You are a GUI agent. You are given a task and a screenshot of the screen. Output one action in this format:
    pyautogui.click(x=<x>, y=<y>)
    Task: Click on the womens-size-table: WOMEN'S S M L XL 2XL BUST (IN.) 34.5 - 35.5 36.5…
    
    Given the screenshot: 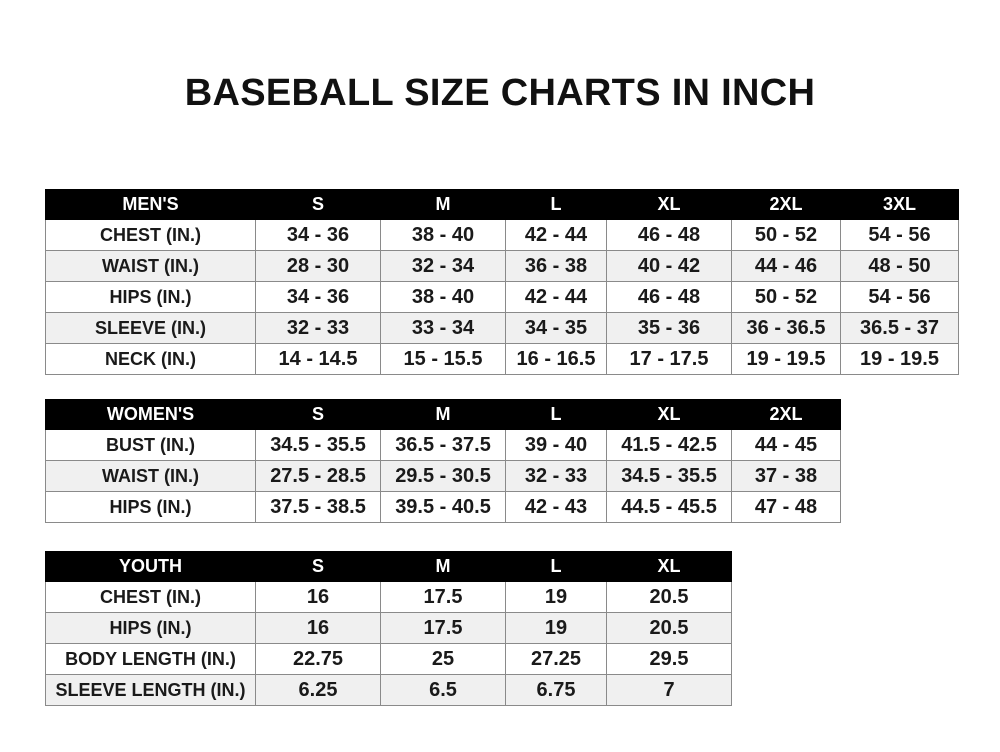 What is the action you would take?
    pyautogui.click(x=443, y=461)
    